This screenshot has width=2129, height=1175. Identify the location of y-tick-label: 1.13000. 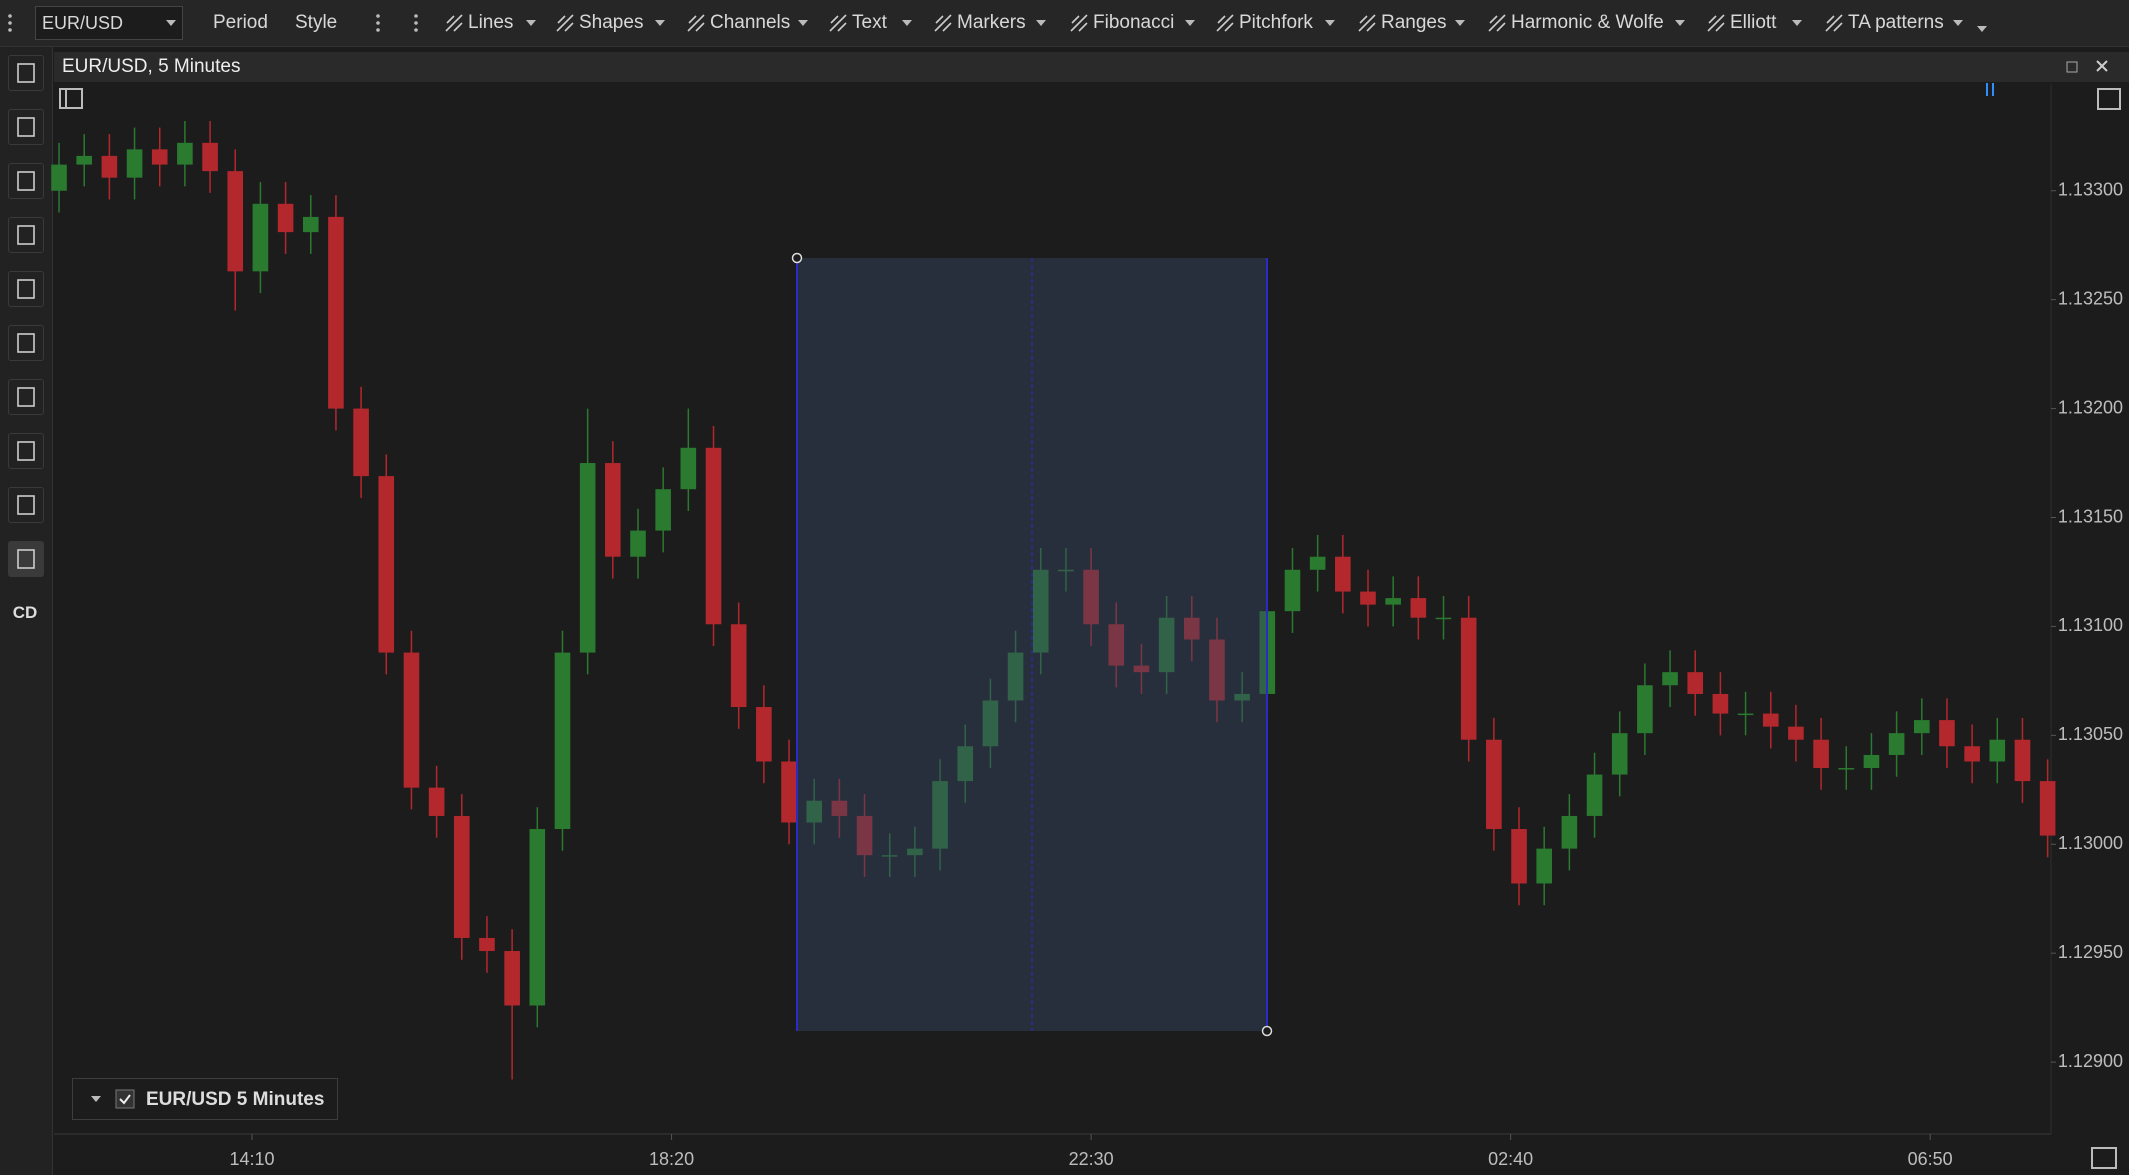
(2090, 843).